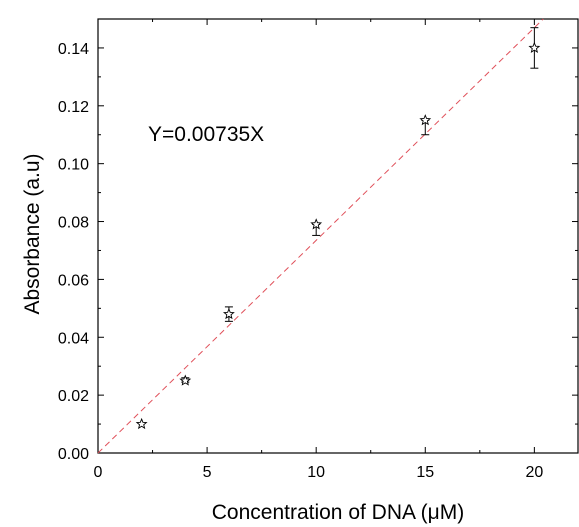  Describe the element at coordinates (206, 134) in the screenshot. I see `equation-annotation: Y=0.00735X` at that location.